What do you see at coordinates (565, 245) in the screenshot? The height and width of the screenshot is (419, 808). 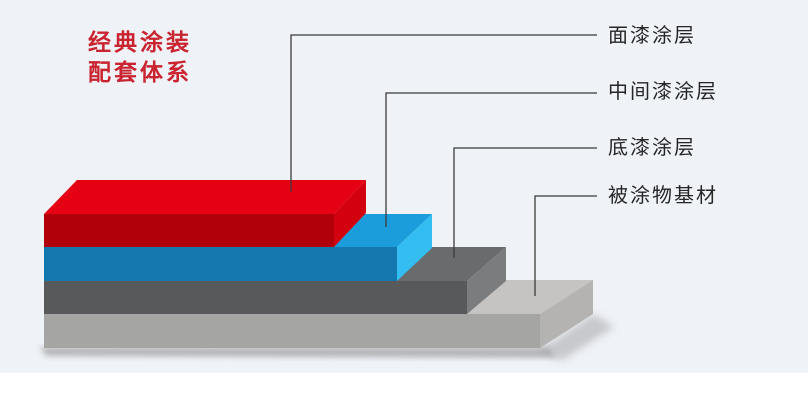 I see `leader-line-substrate` at bounding box center [565, 245].